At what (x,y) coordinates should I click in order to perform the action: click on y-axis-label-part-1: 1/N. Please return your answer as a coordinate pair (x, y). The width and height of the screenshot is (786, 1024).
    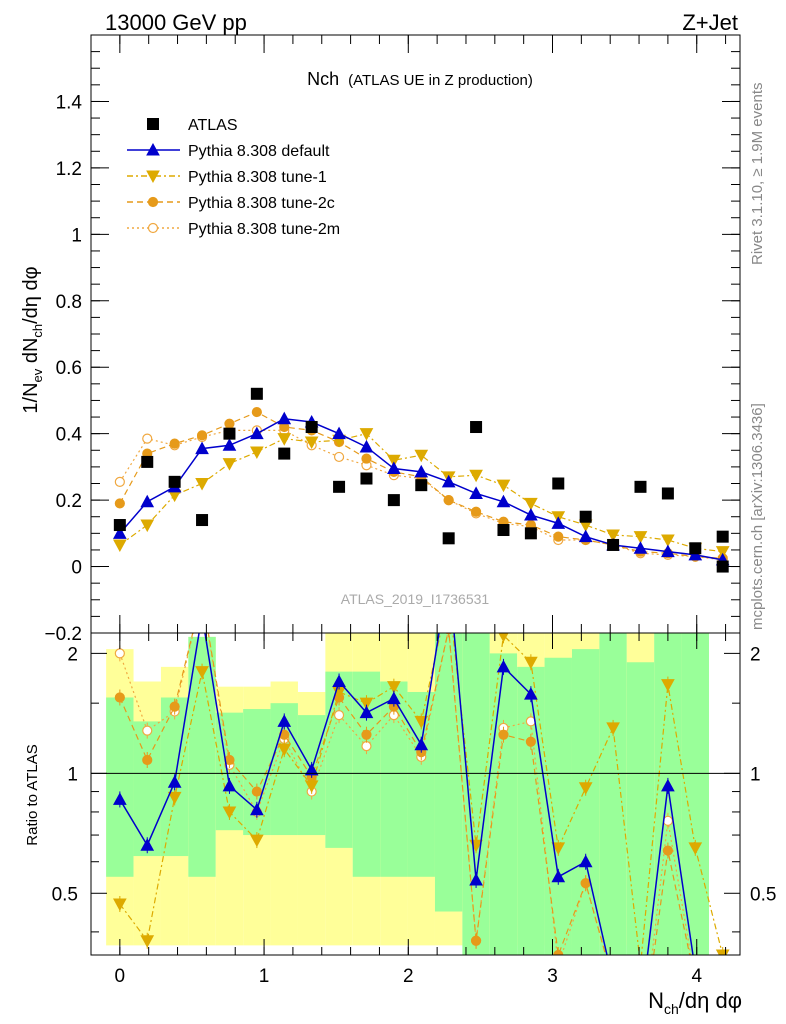
    Looking at the image, I should click on (31, 397).